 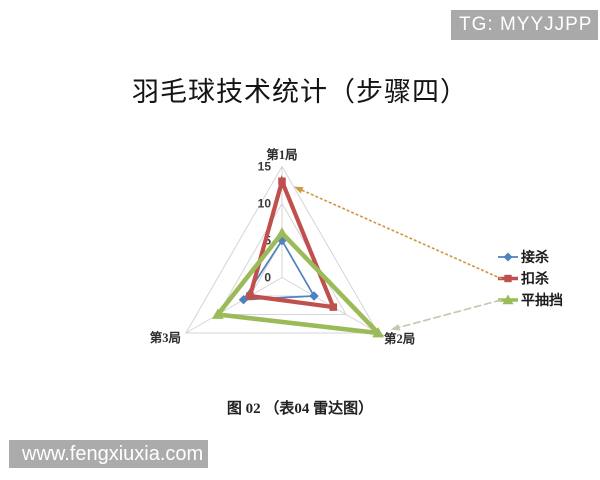 I want to click on legend-label: 扣杀, so click(x=535, y=279).